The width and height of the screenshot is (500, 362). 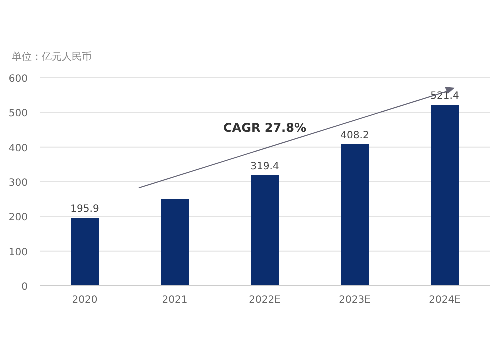 I want to click on y-tick-label: 300, so click(x=18, y=183).